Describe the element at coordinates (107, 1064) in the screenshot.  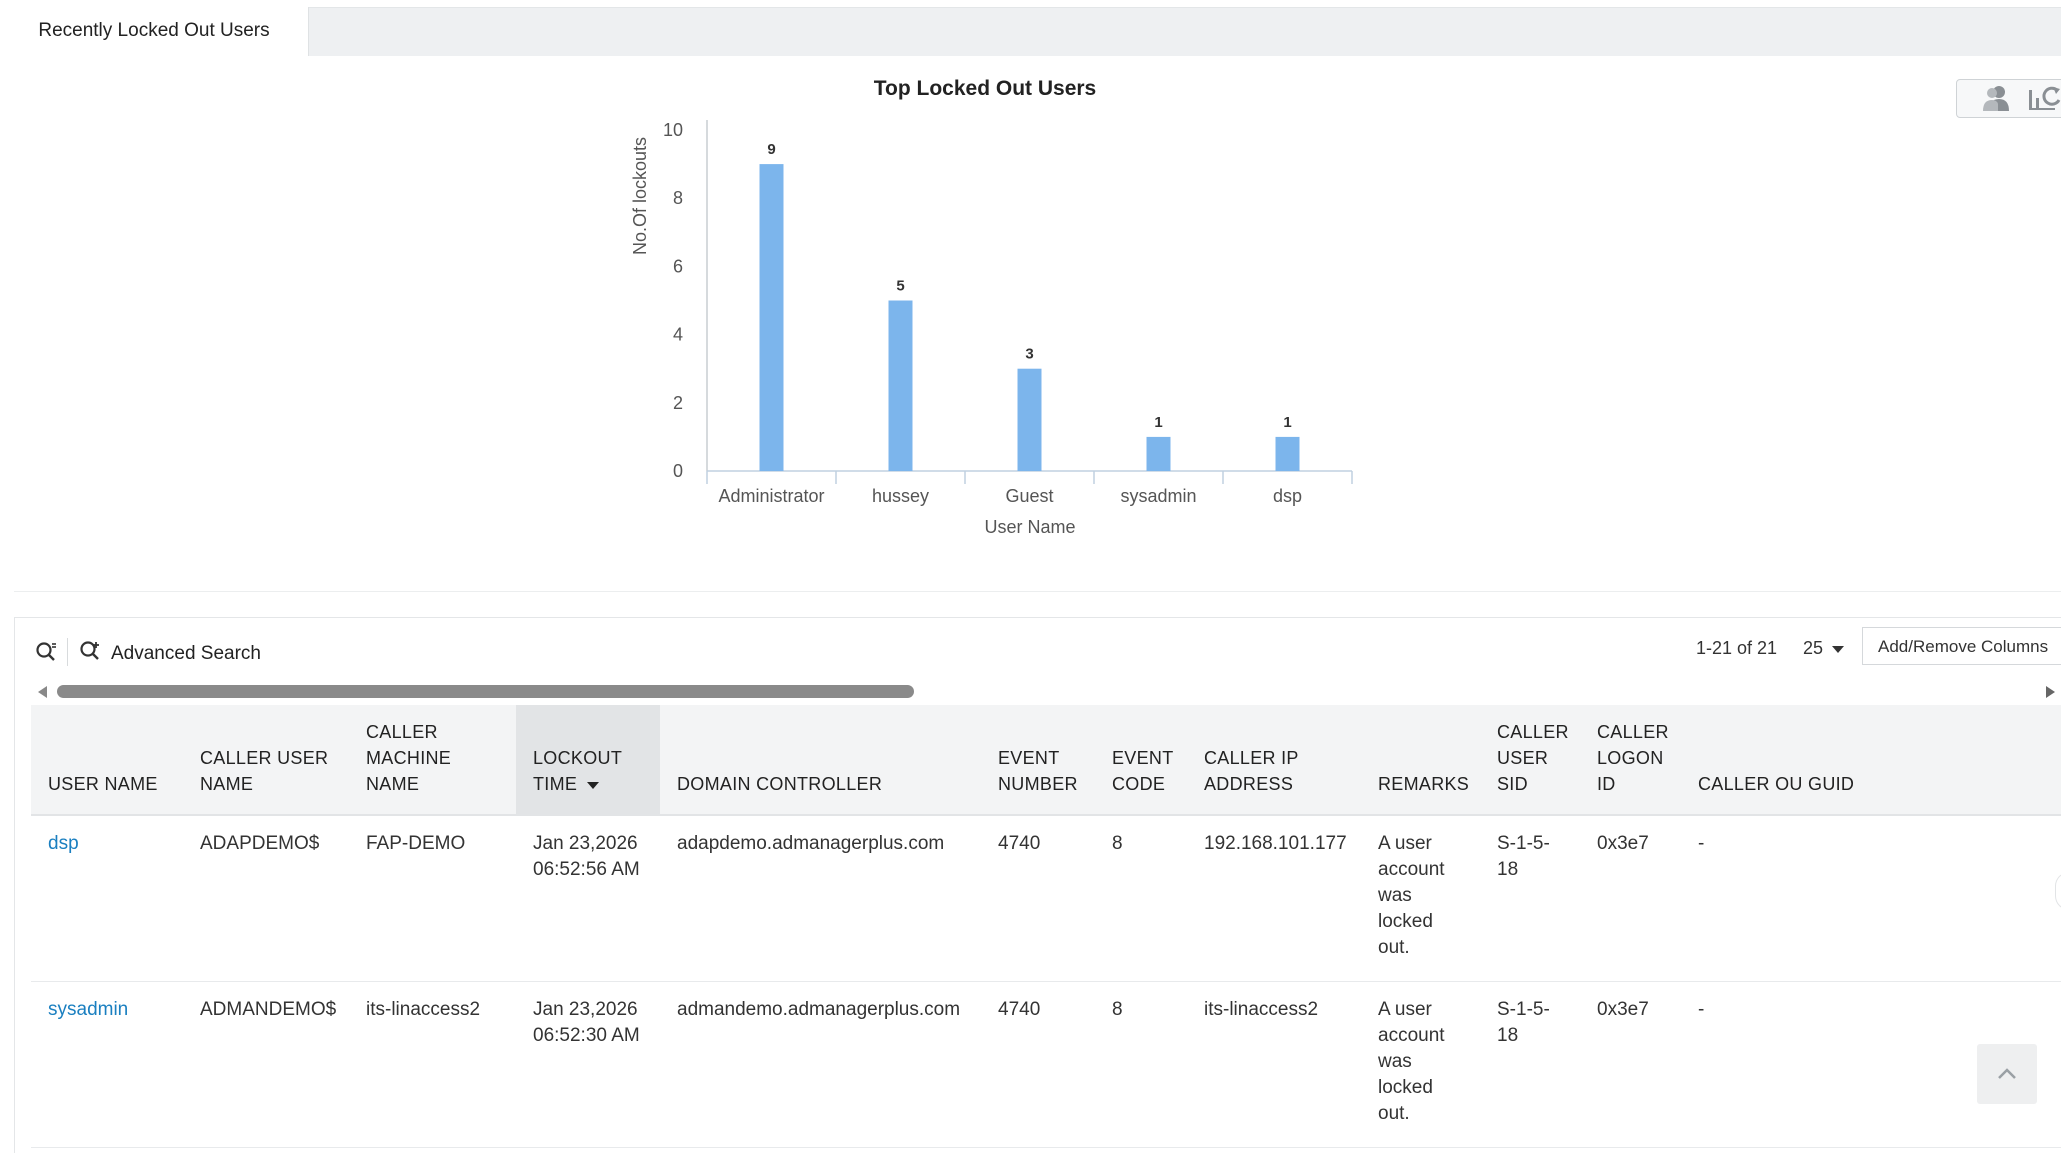
I see `cell-user-name-link: sysadmin` at that location.